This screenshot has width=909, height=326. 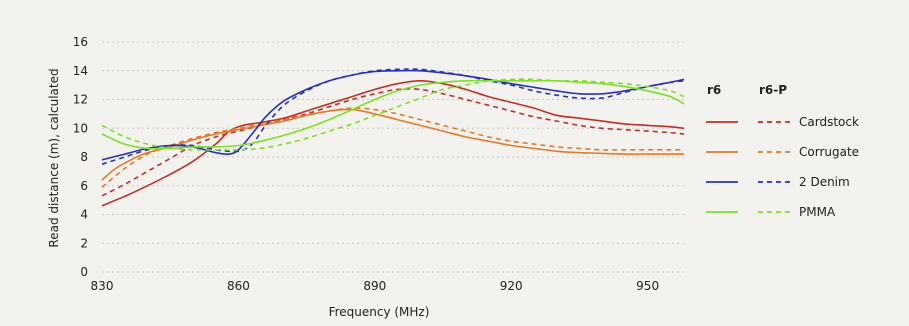 What do you see at coordinates (647, 286) in the screenshot?
I see `x-tick-950: 950` at bounding box center [647, 286].